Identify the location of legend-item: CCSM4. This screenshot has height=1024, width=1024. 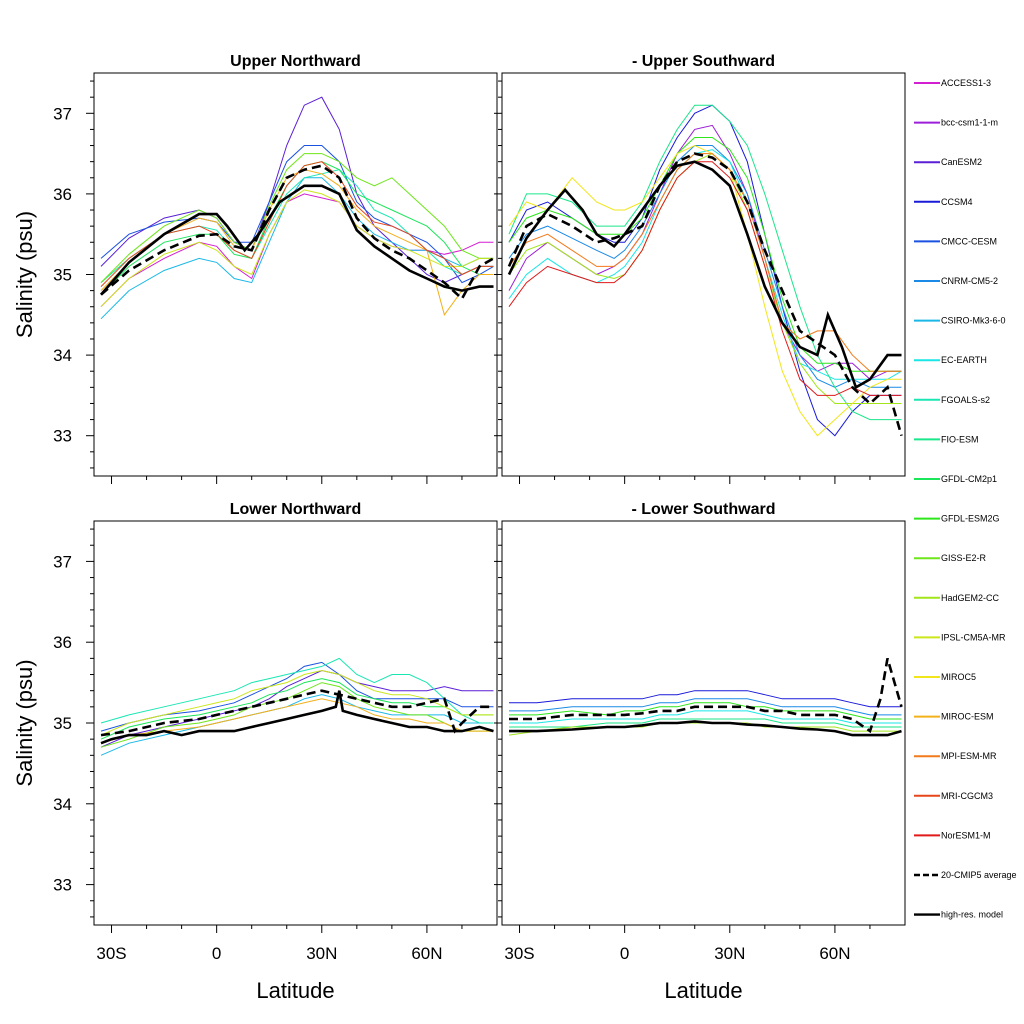
(943, 202).